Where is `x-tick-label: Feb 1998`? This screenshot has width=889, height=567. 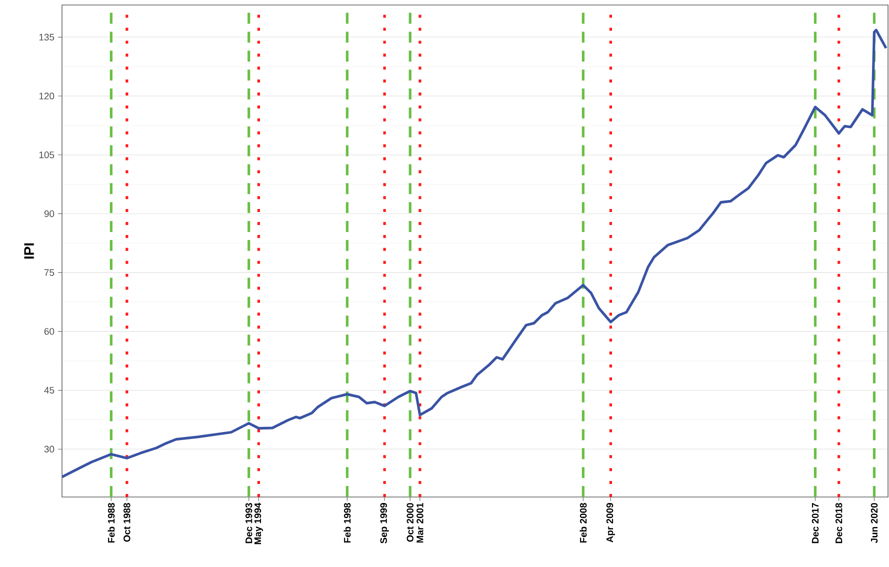
x-tick-label: Feb 1998 is located at coordinates (347, 522).